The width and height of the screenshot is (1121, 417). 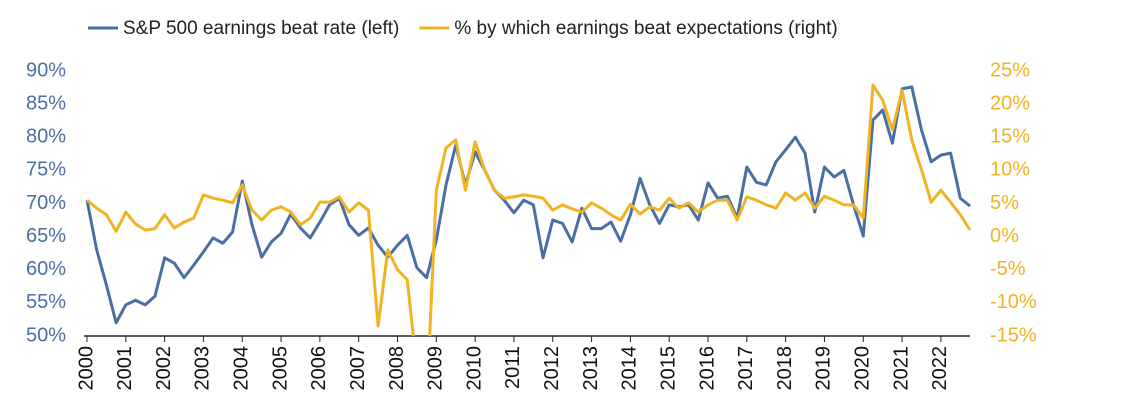 What do you see at coordinates (46, 335) in the screenshot?
I see `y-tick-label: 50%` at bounding box center [46, 335].